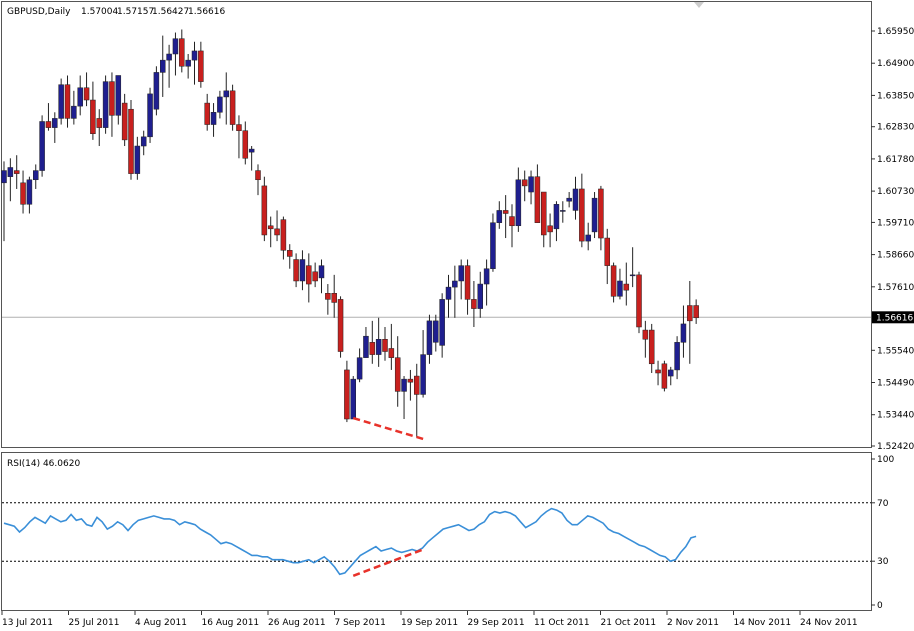 The image size is (914, 631). I want to click on price-tick-label: 1.53440, so click(895, 416).